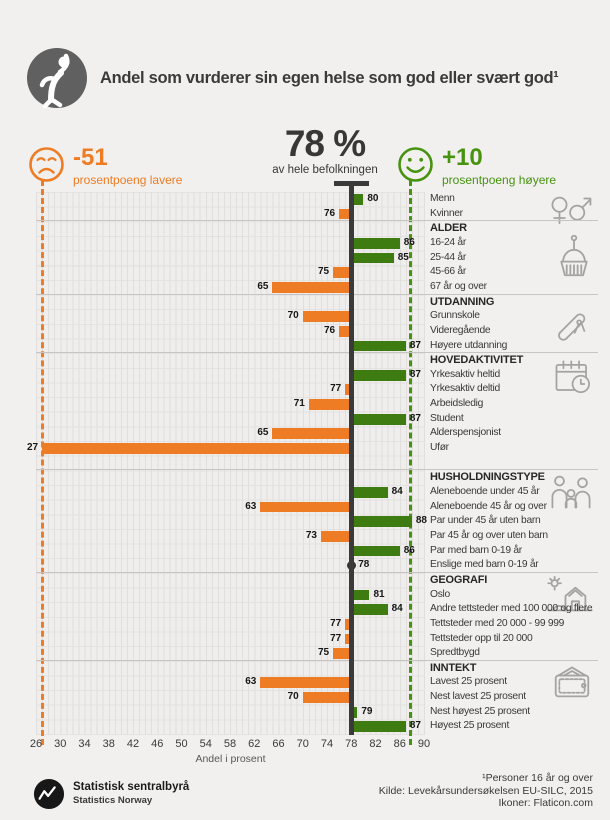 Image resolution: width=610 pixels, height=820 pixels. I want to click on axis-tick-label: 58, so click(230, 744).